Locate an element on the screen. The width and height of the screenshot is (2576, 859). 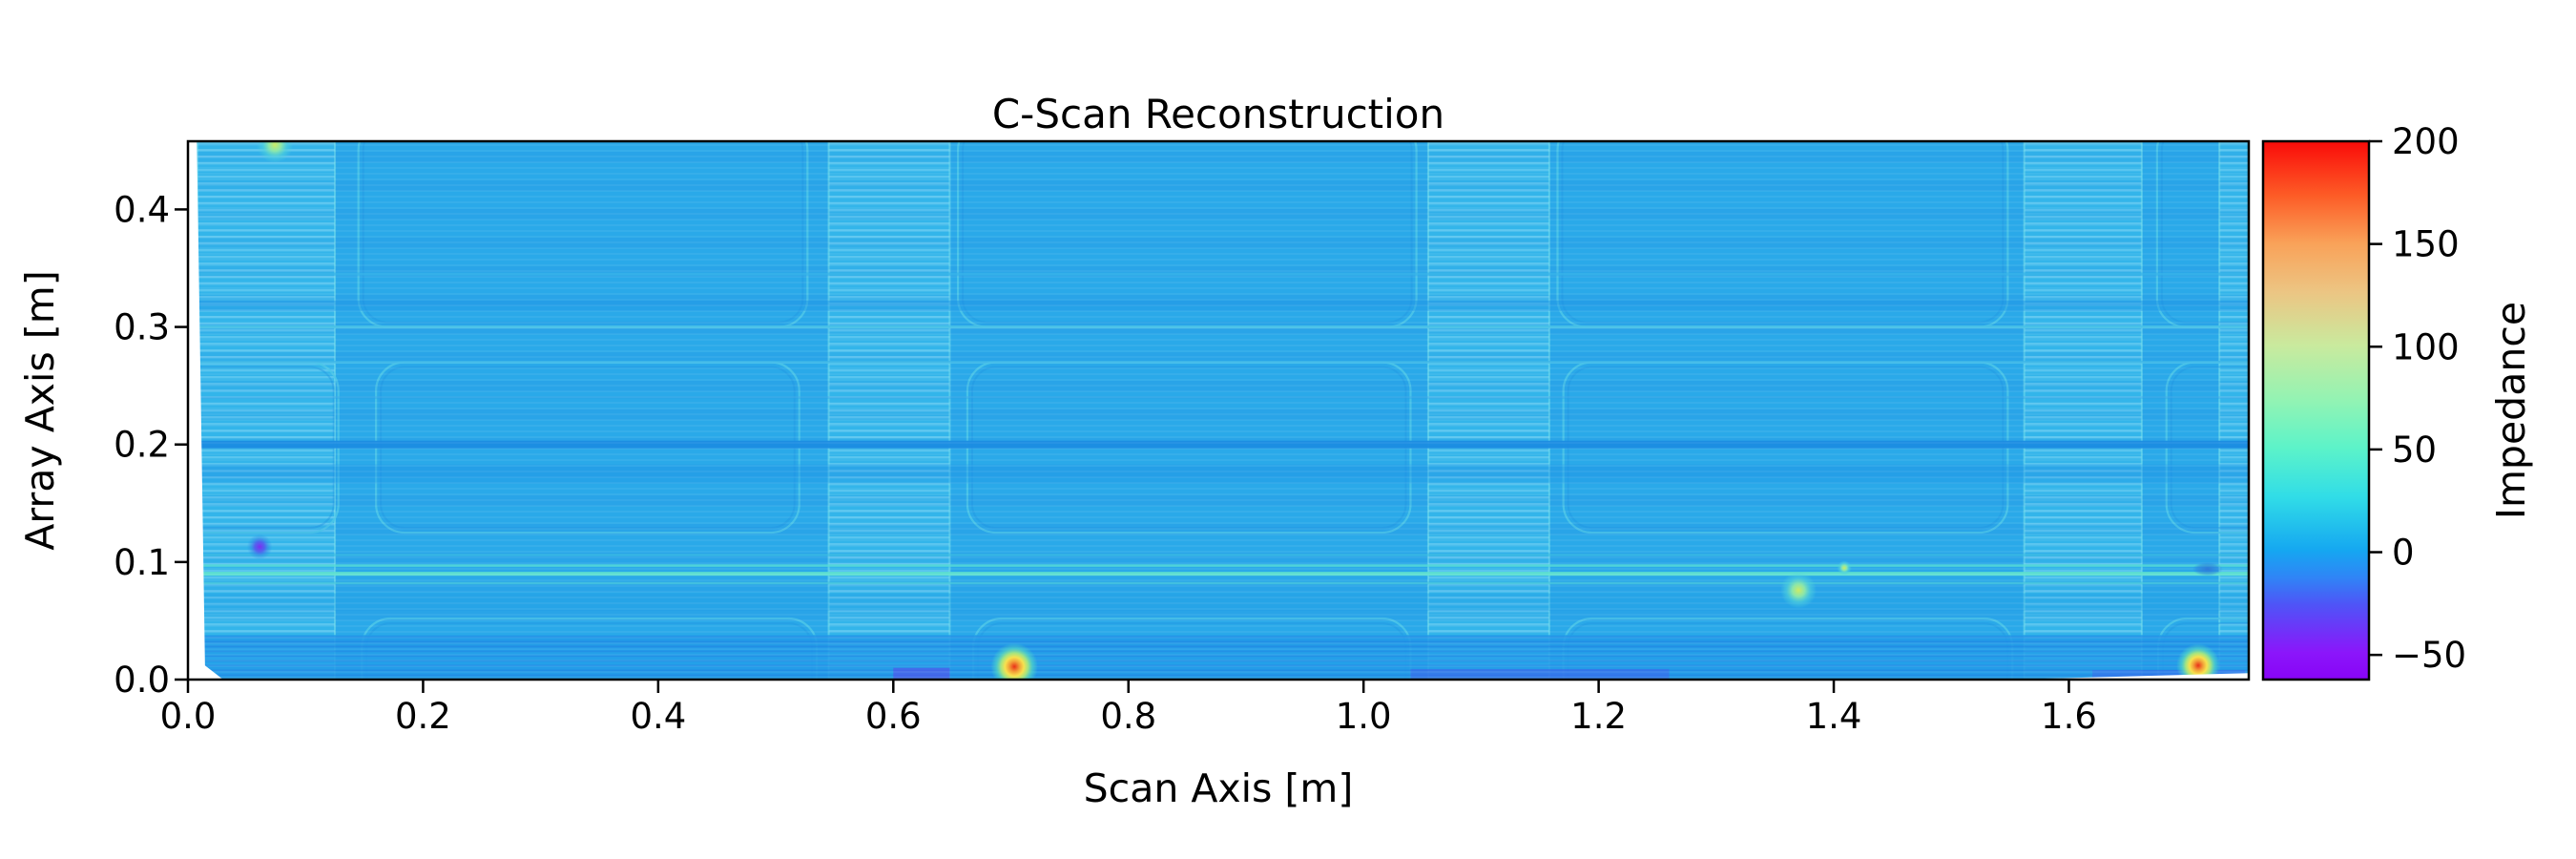
y-tick-label: 0.4 is located at coordinates (142, 209).